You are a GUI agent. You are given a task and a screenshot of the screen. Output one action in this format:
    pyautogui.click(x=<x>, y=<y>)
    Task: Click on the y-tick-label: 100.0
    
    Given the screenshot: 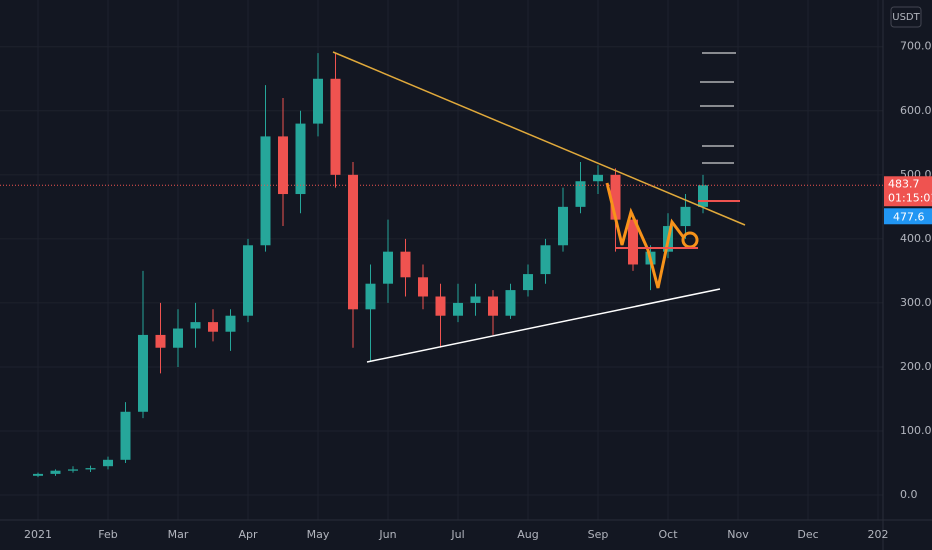 What is the action you would take?
    pyautogui.click(x=916, y=430)
    